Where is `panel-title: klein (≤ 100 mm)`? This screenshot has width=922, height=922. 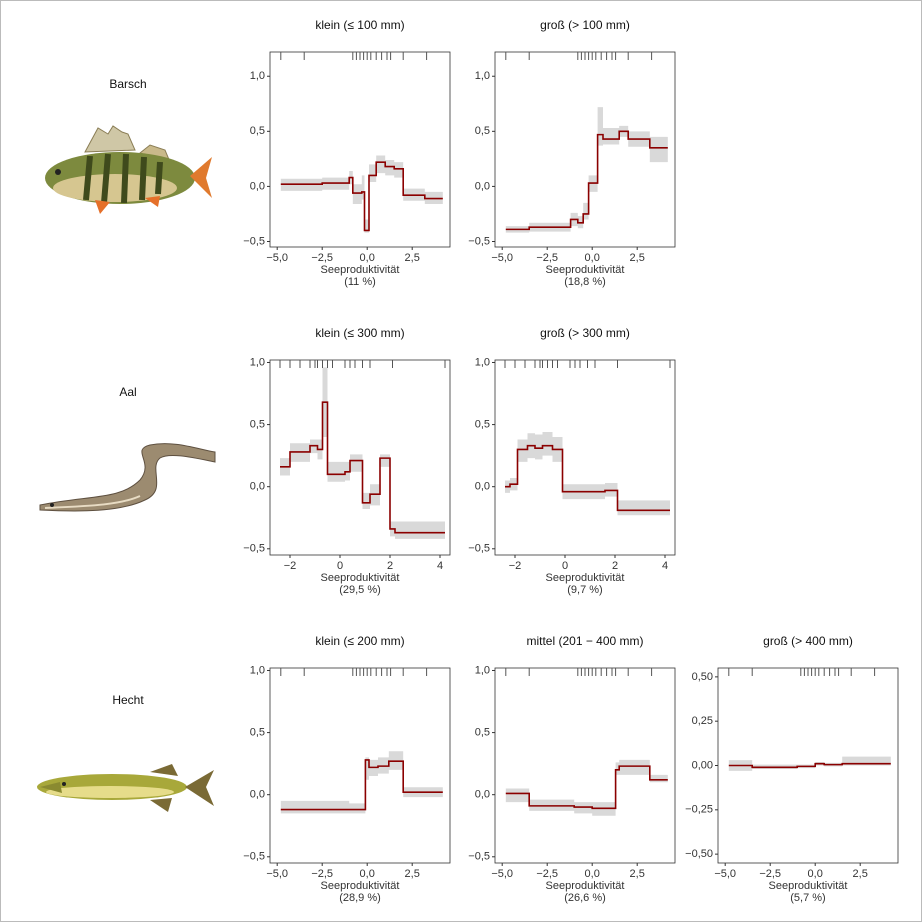 panel-title: klein (≤ 100 mm) is located at coordinates (359, 25).